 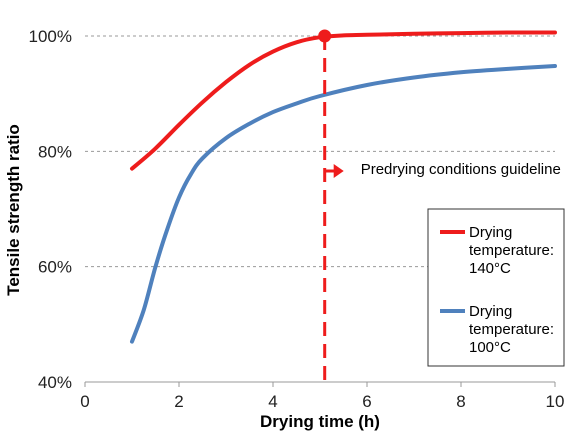 I want to click on y-tick-label: 60%, so click(x=55, y=267).